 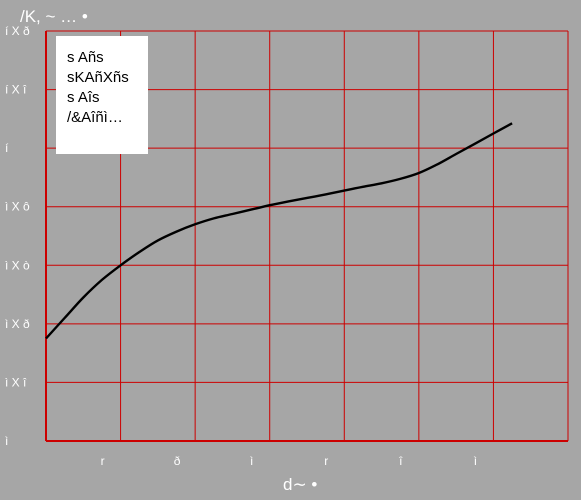 What do you see at coordinates (16, 90) in the screenshot?
I see `y-tick-label: í X î` at bounding box center [16, 90].